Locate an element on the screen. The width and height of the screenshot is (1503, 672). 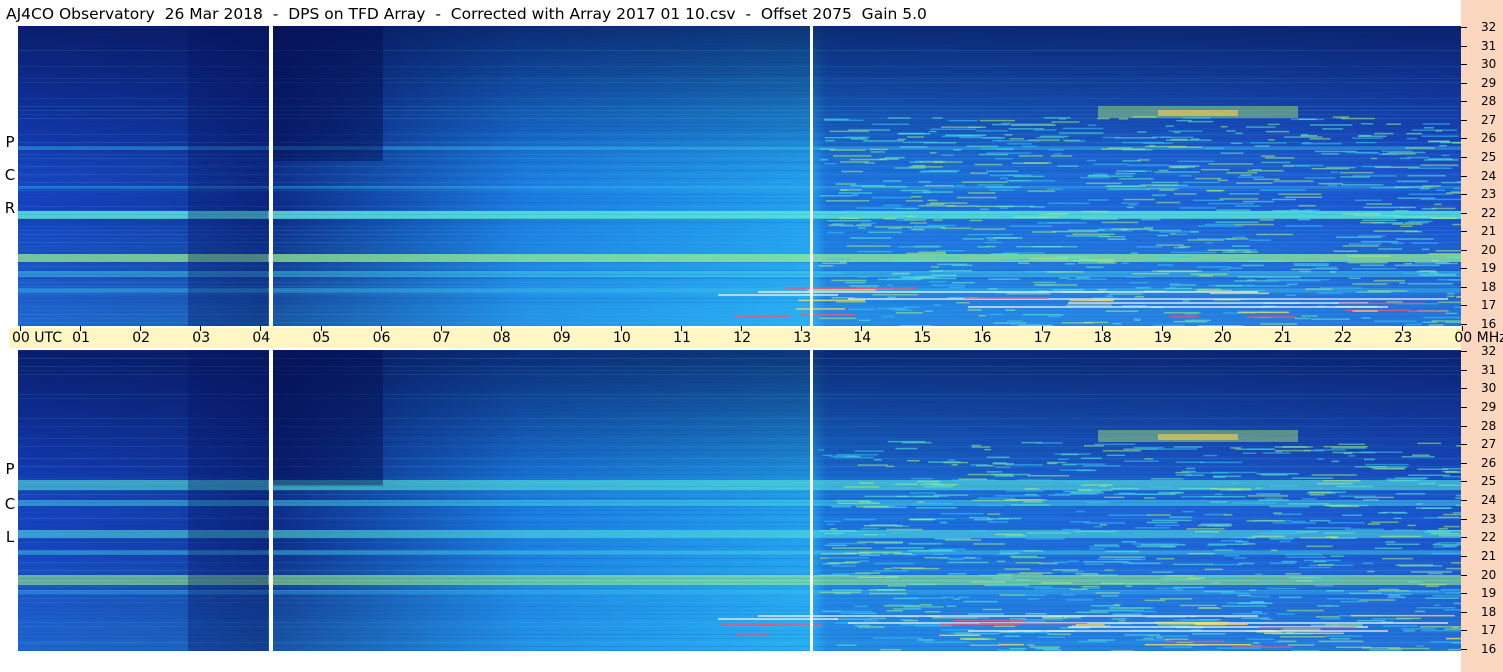
time-label: 01 is located at coordinates (81, 338).